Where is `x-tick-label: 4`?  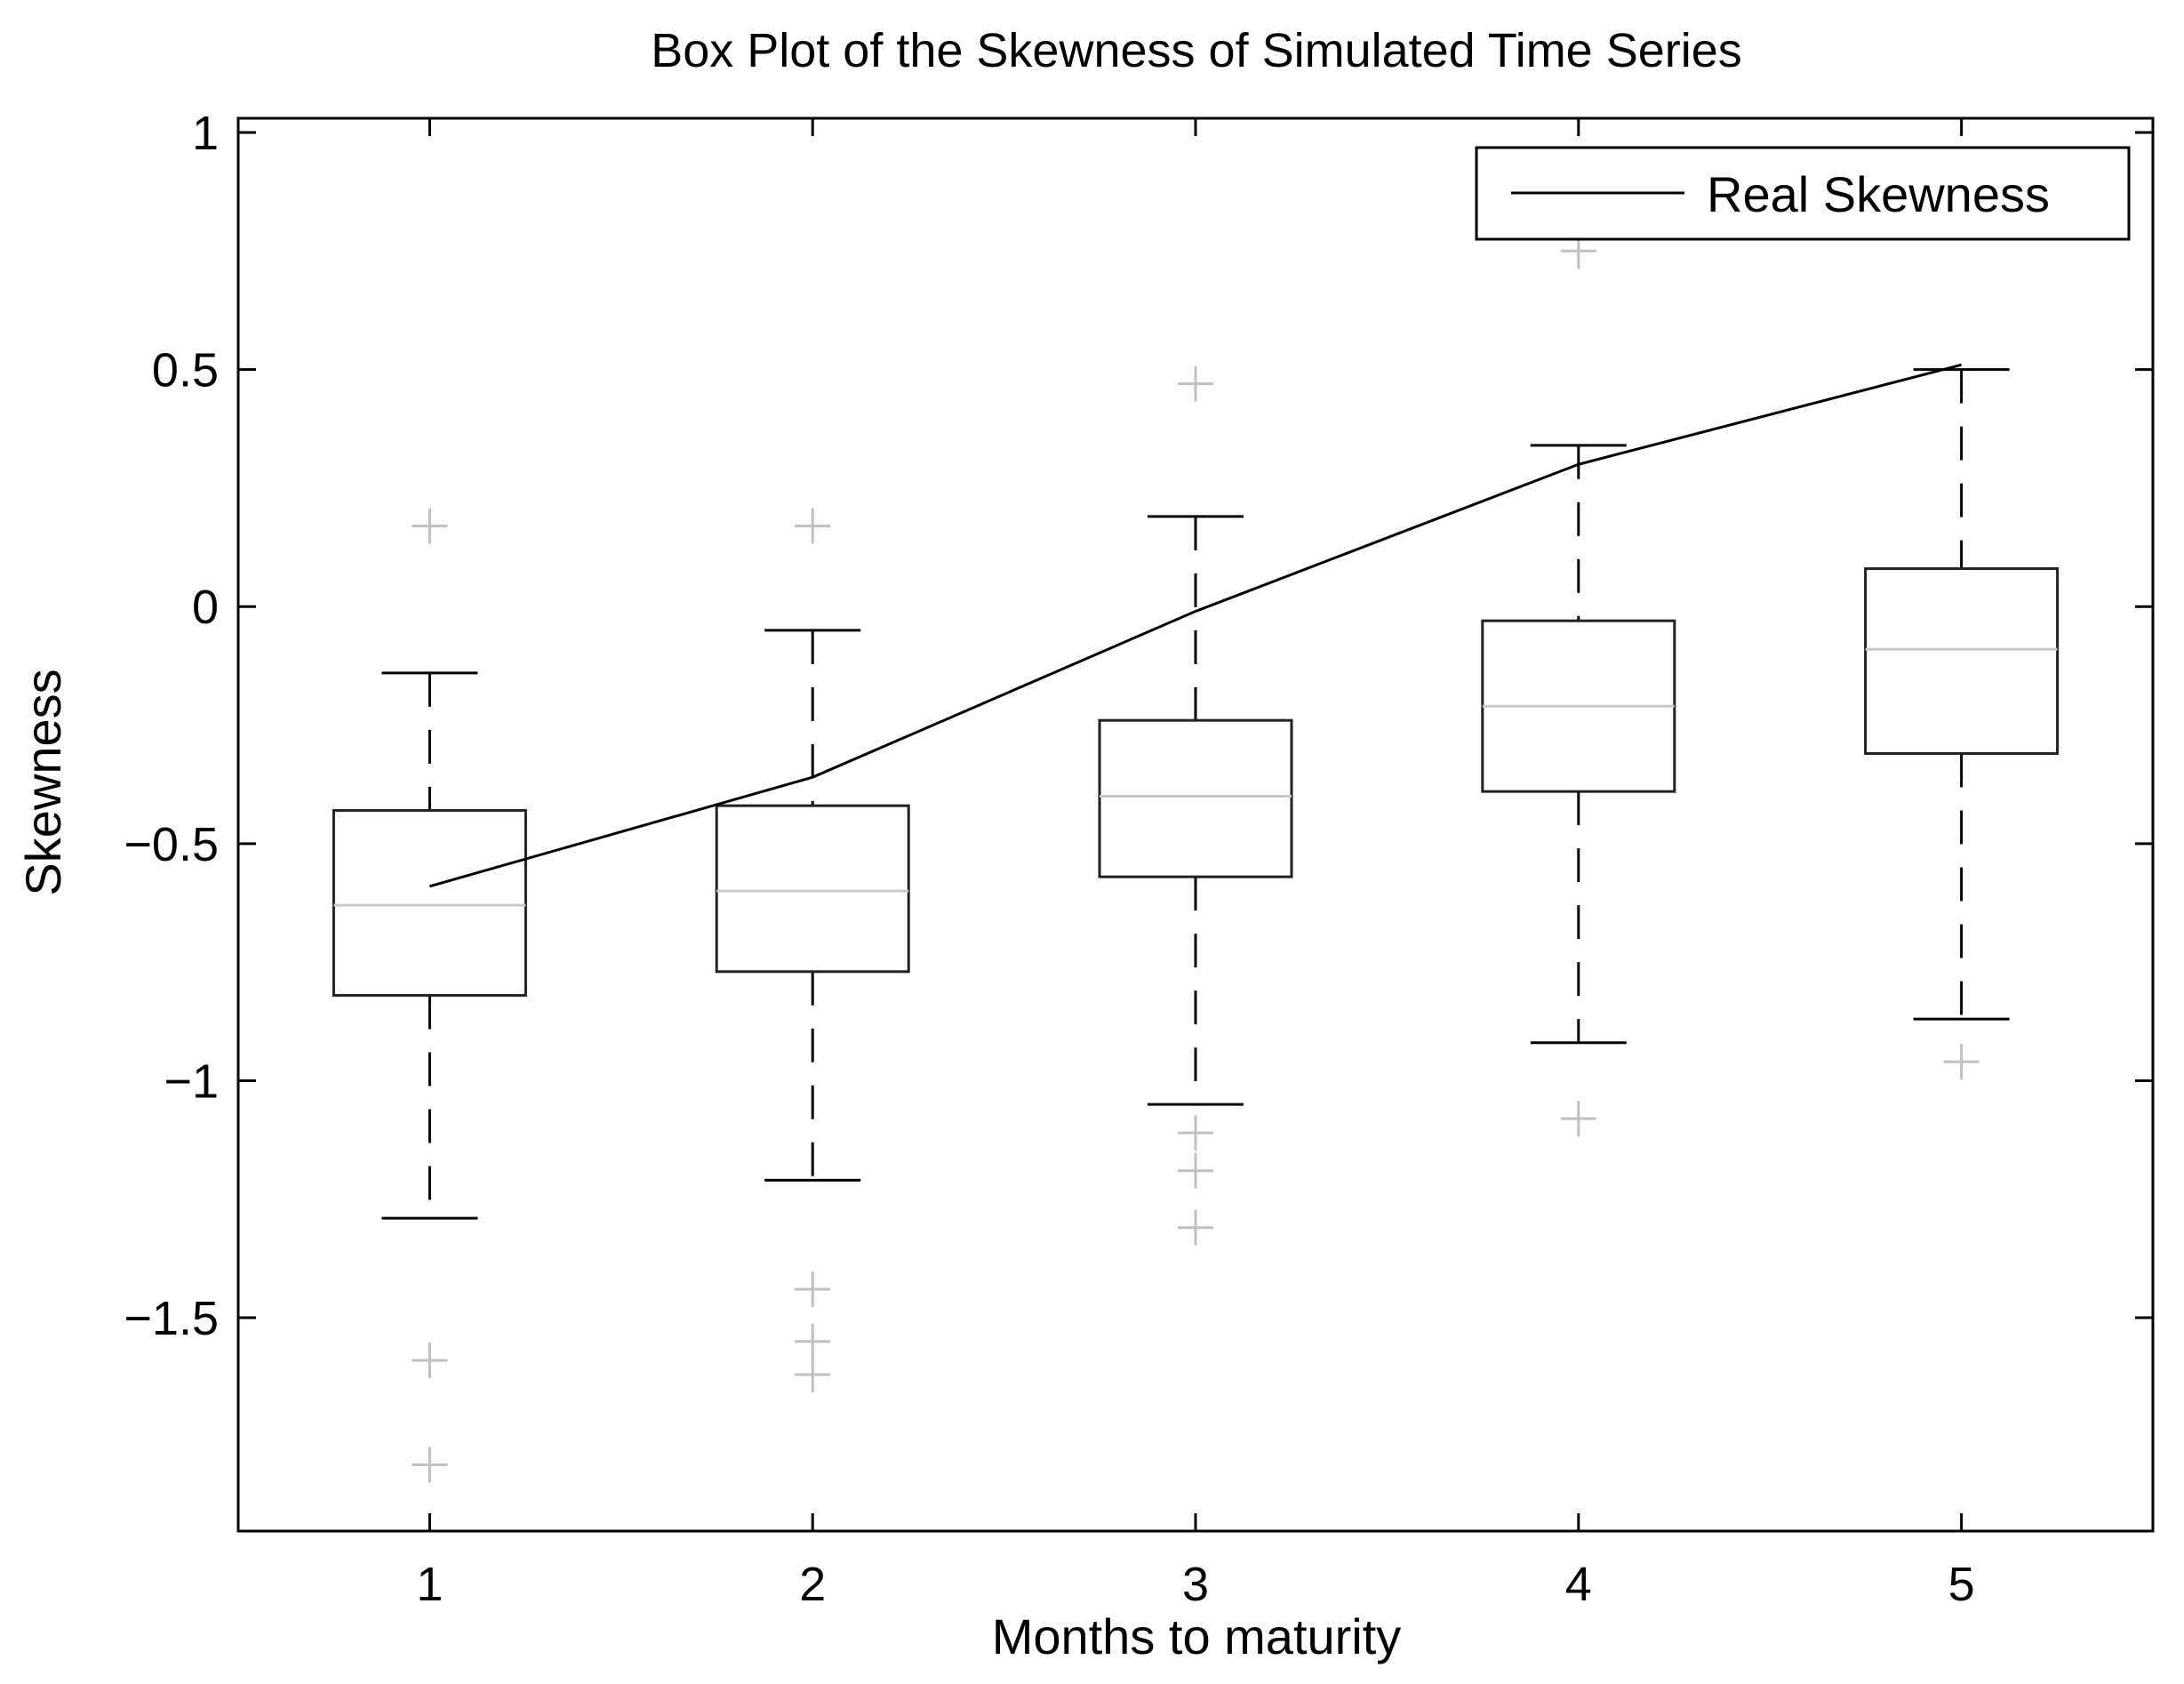
x-tick-label: 4 is located at coordinates (1578, 1584).